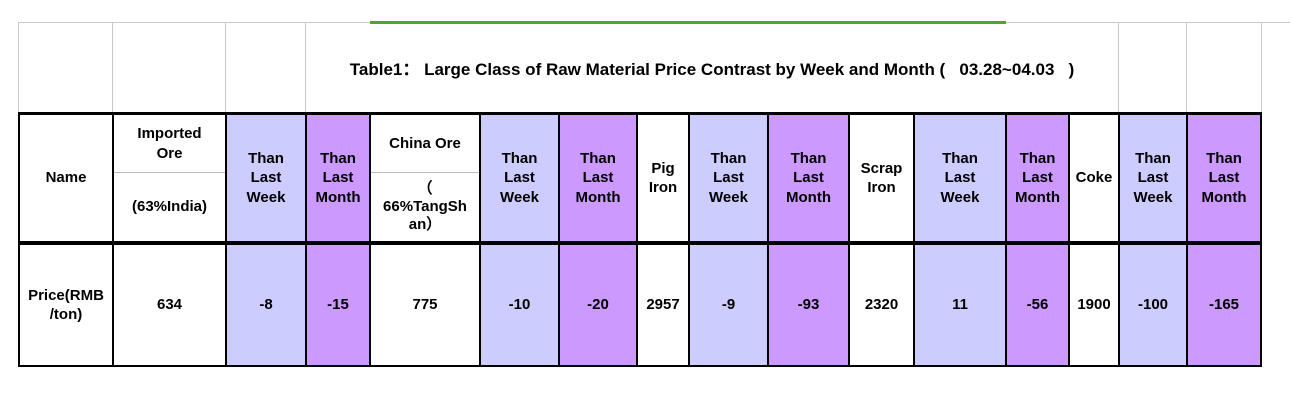 This screenshot has width=1292, height=416. What do you see at coordinates (1153, 305) in the screenshot?
I see `value-coke-week: -100` at bounding box center [1153, 305].